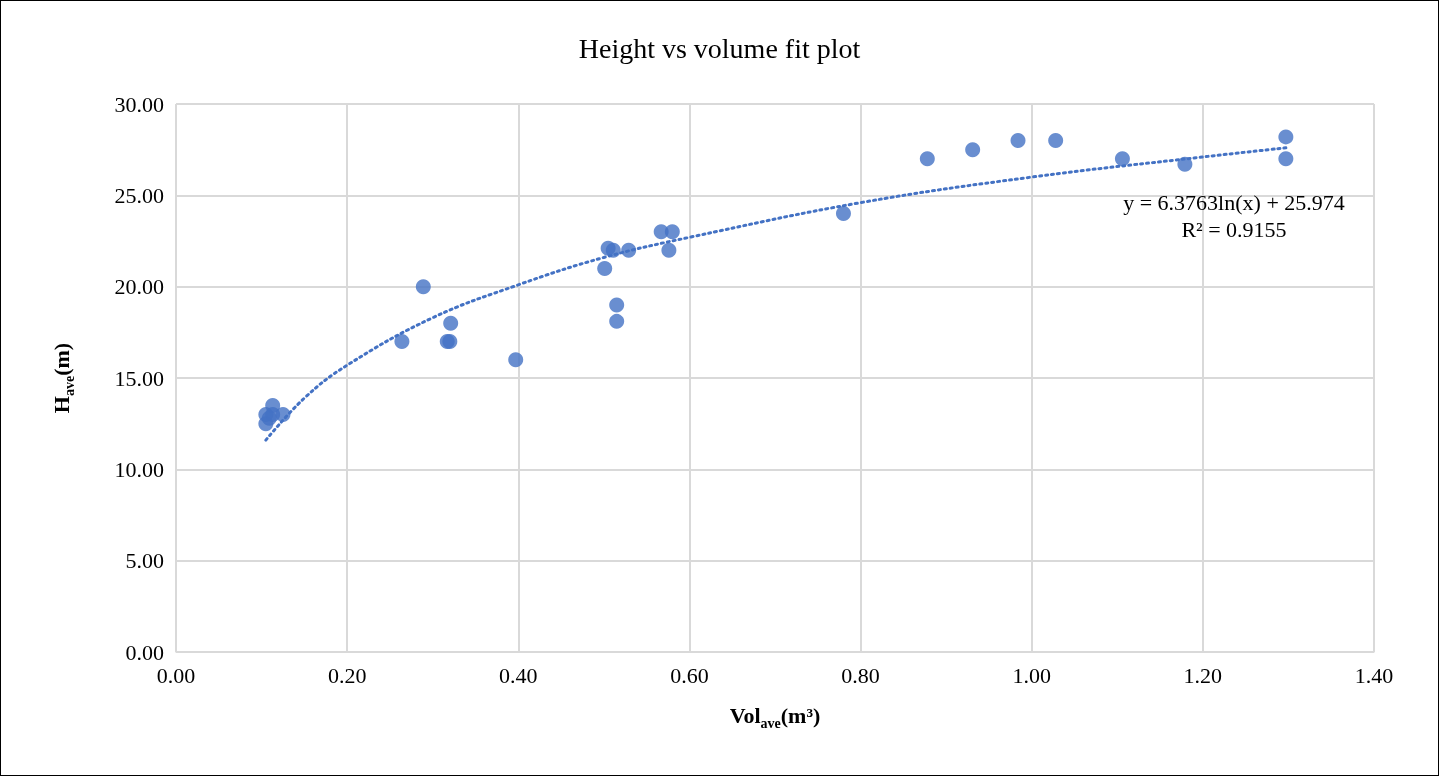  What do you see at coordinates (62, 378) in the screenshot?
I see `y-axis-title: Have(m)` at bounding box center [62, 378].